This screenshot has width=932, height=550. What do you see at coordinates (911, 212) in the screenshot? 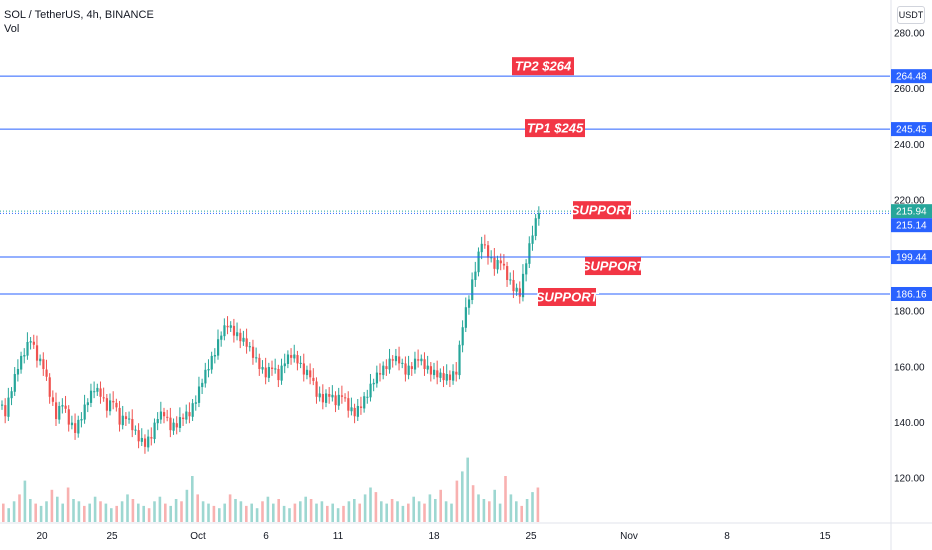
I see `last-price-tag-text: 215.94` at bounding box center [911, 212].